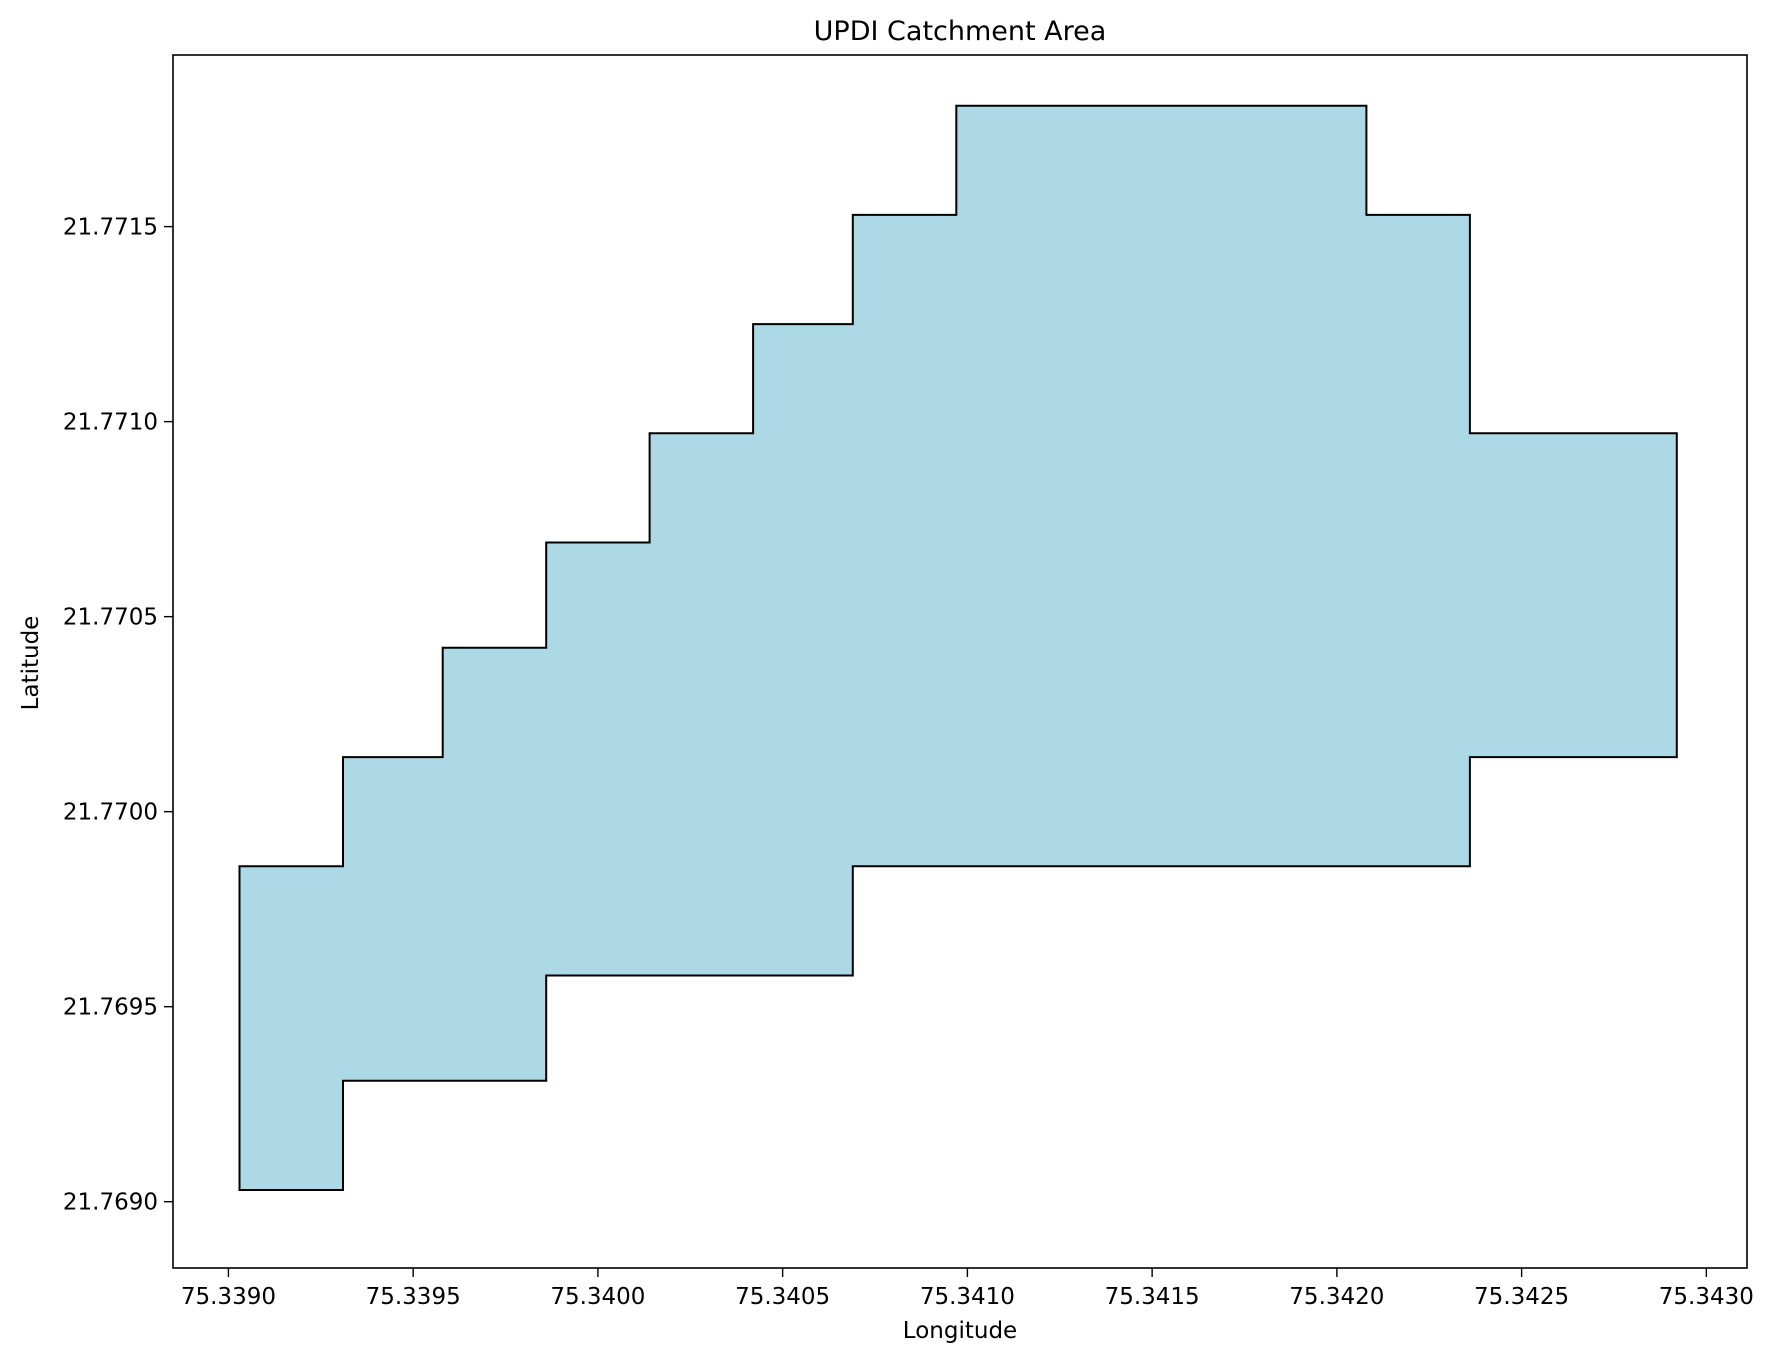  Describe the element at coordinates (960, 1331) in the screenshot. I see `x-axis-label: Longitude` at that location.